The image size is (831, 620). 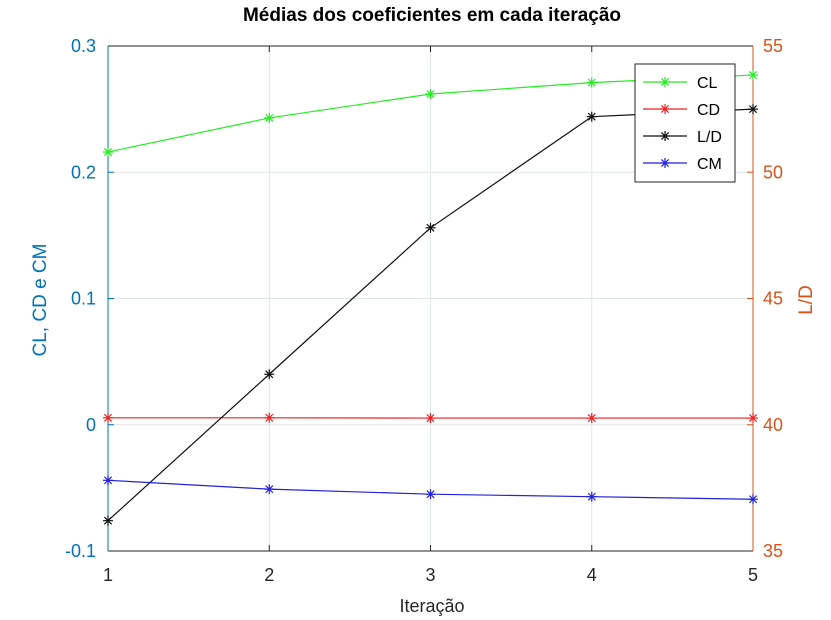 What do you see at coordinates (83, 172) in the screenshot?
I see `y-left-tick-label: 0.2` at bounding box center [83, 172].